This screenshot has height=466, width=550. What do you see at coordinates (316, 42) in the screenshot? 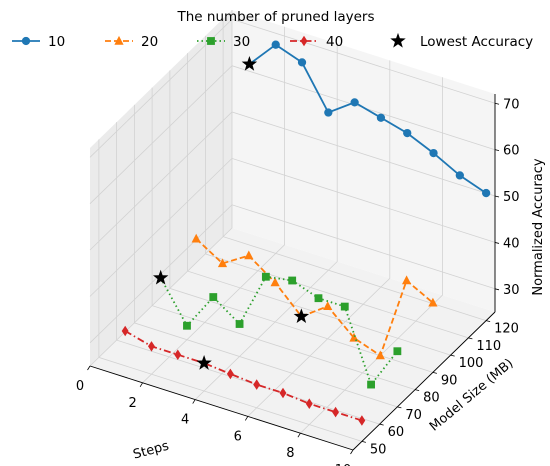
I see `legend-item-40: 40` at bounding box center [316, 42].